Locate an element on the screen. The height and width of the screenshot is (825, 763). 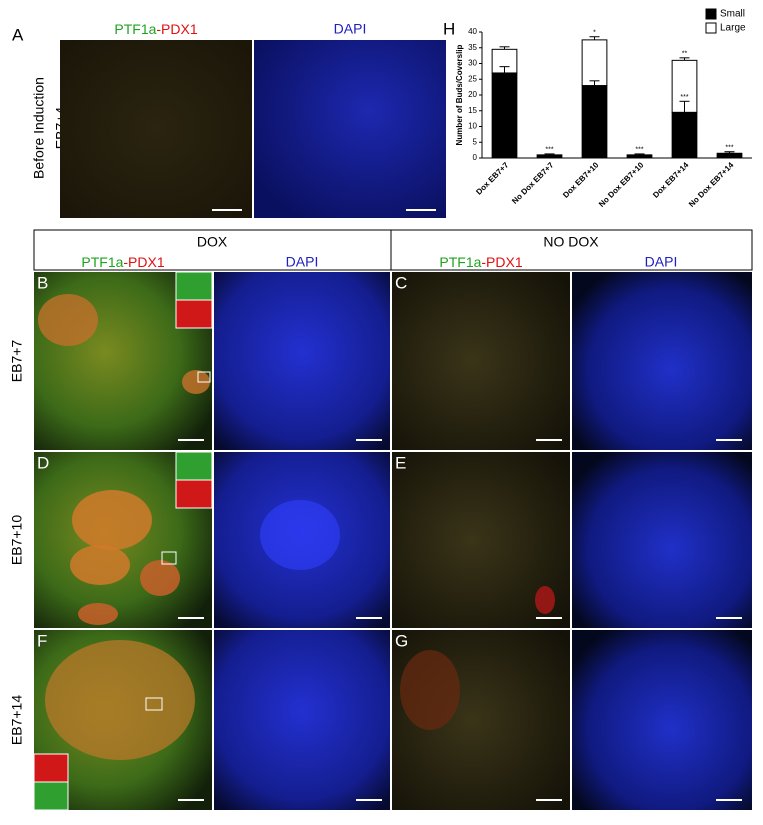
y-tick-label: 5 is located at coordinates (475, 141).